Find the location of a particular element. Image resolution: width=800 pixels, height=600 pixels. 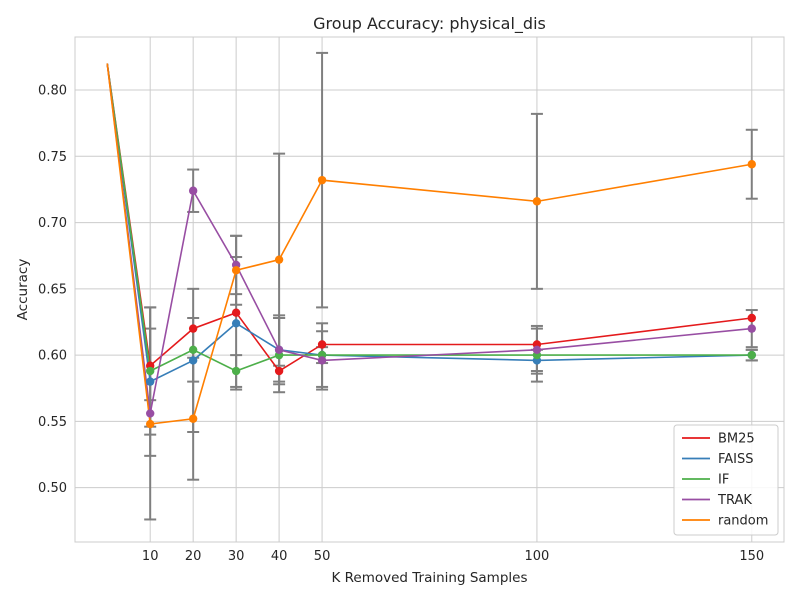

y-tick-label: 0.70 is located at coordinates (52, 223).